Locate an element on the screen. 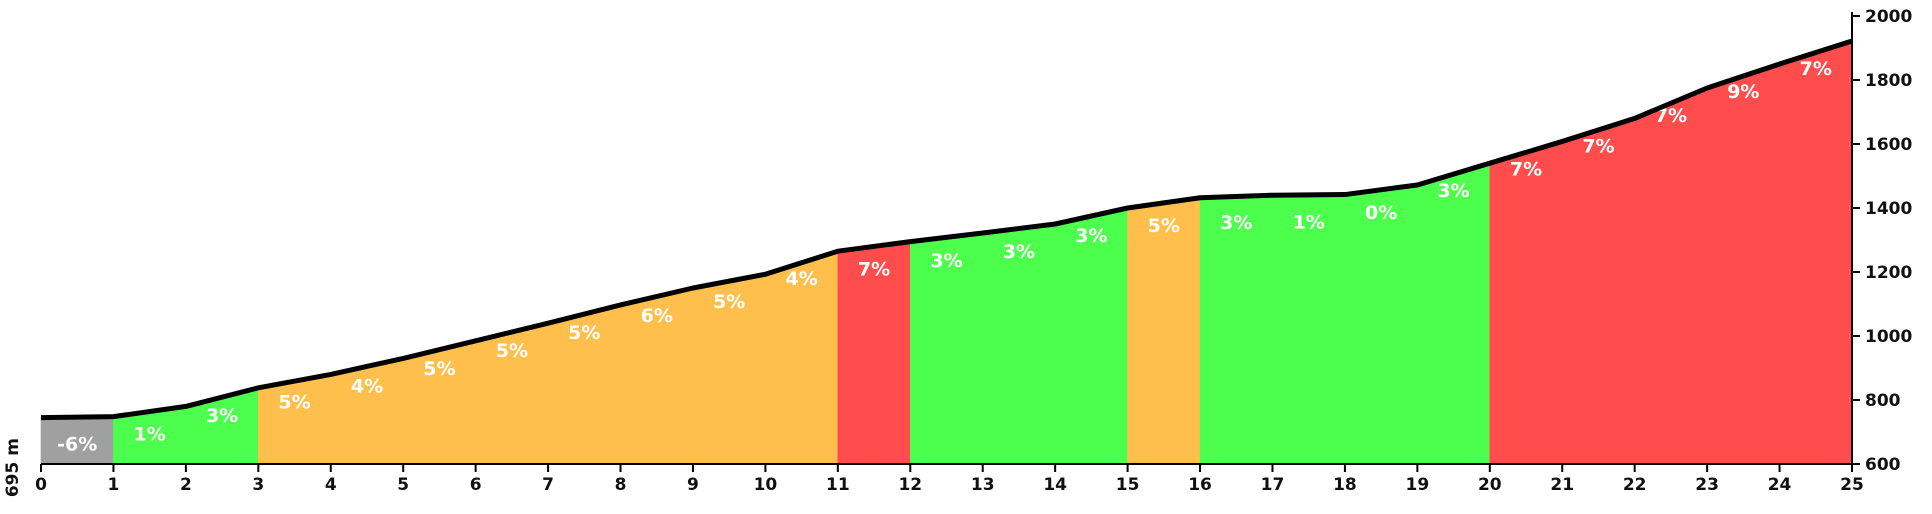 Image resolution: width=1932 pixels, height=514 pixels. x-tick-label: 15 is located at coordinates (1128, 485).